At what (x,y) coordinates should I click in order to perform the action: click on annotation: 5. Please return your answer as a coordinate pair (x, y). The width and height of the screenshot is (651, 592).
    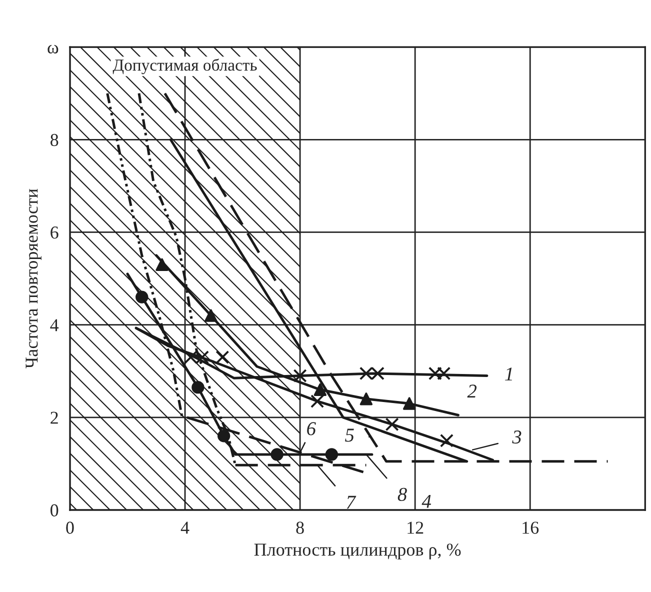
    Looking at the image, I should click on (349, 435).